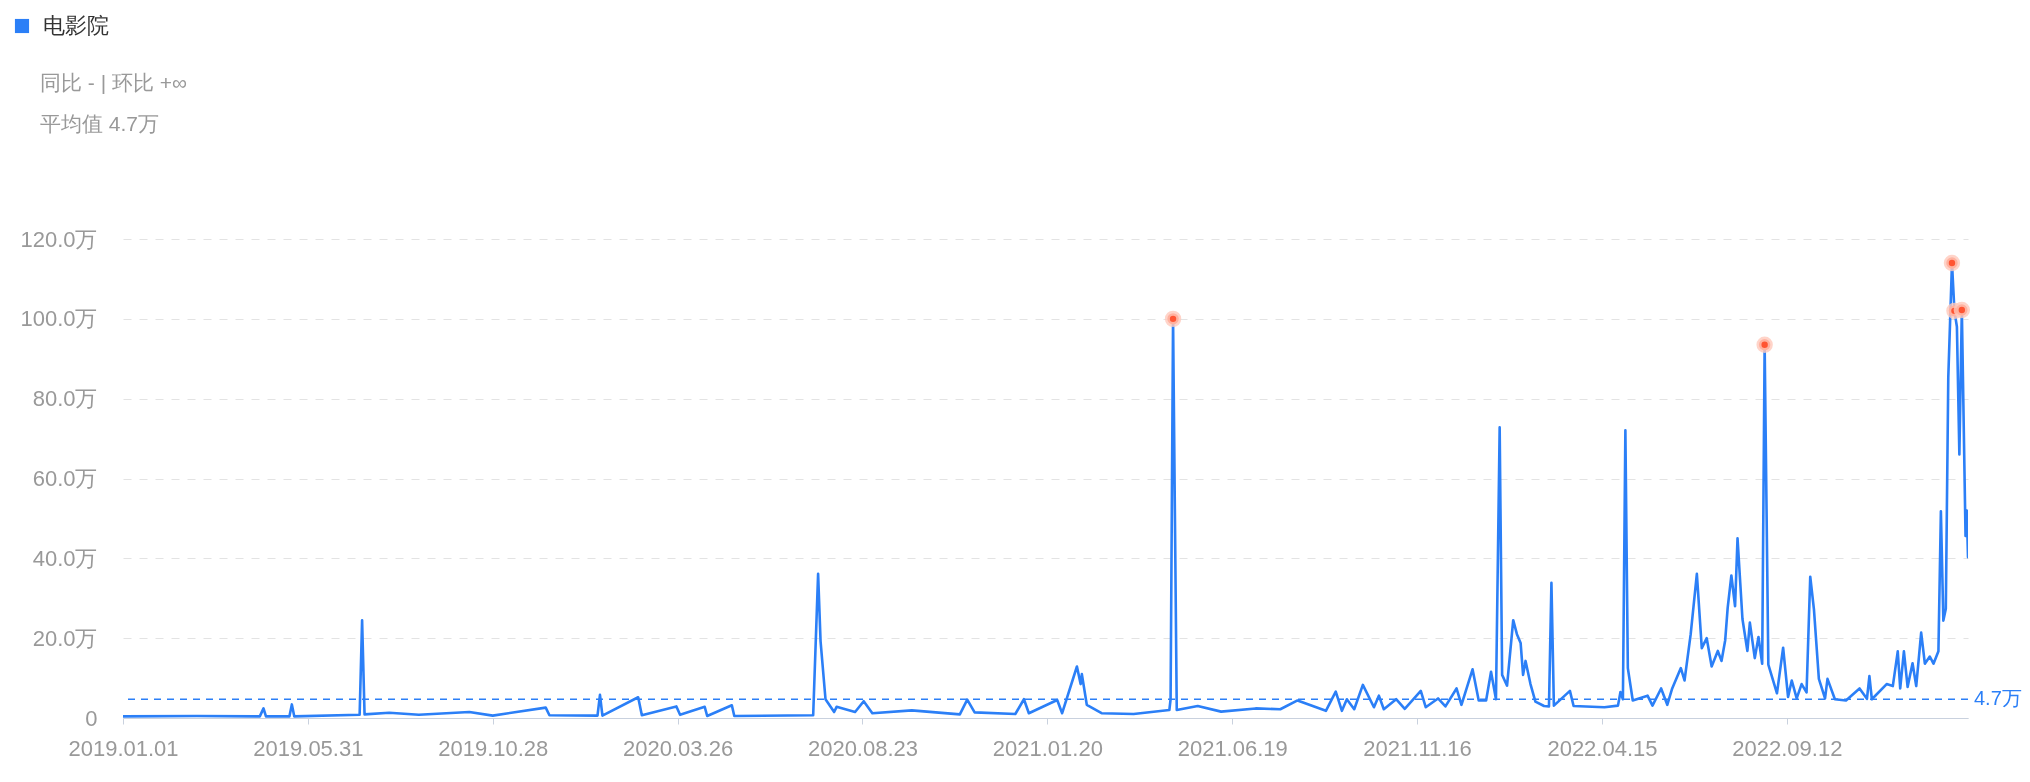 The image size is (2030, 782). What do you see at coordinates (76, 25) in the screenshot?
I see `legend-label: 电影院` at bounding box center [76, 25].